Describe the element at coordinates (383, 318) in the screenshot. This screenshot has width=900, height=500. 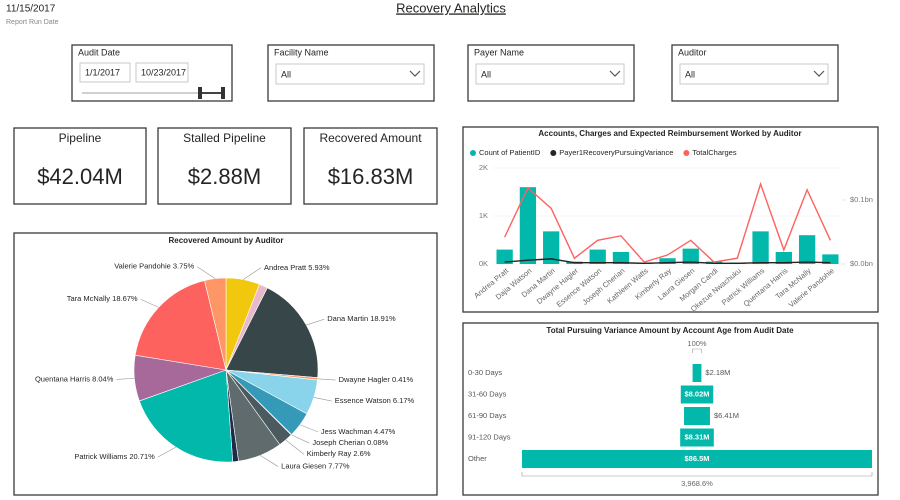
I see `slice-value: 18.91%` at that location.